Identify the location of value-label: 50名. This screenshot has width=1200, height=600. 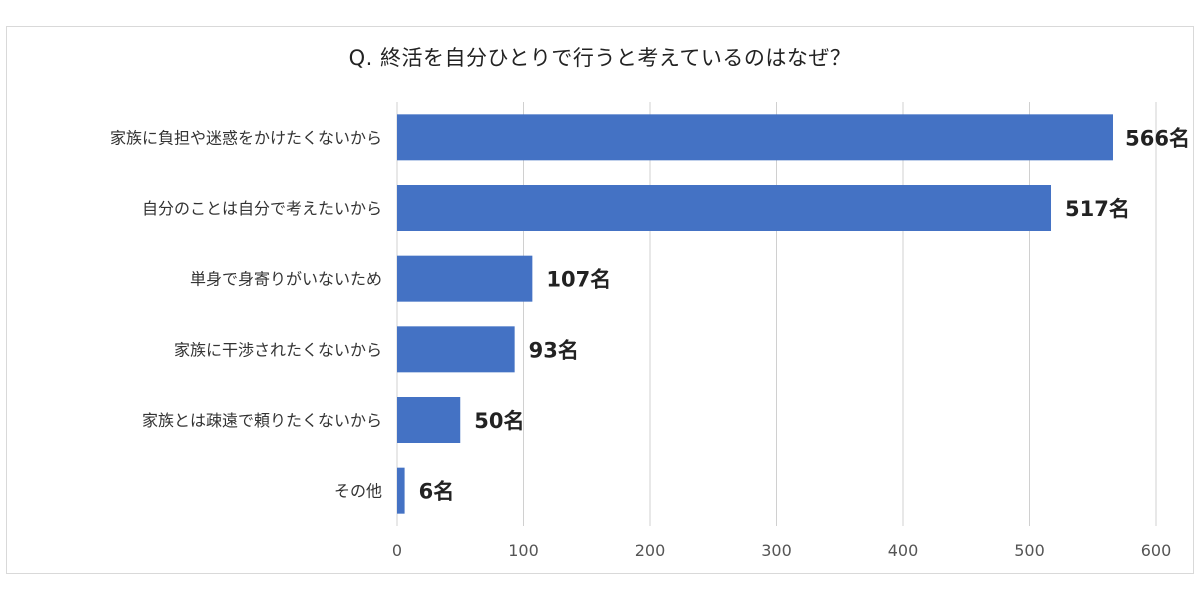
(499, 421).